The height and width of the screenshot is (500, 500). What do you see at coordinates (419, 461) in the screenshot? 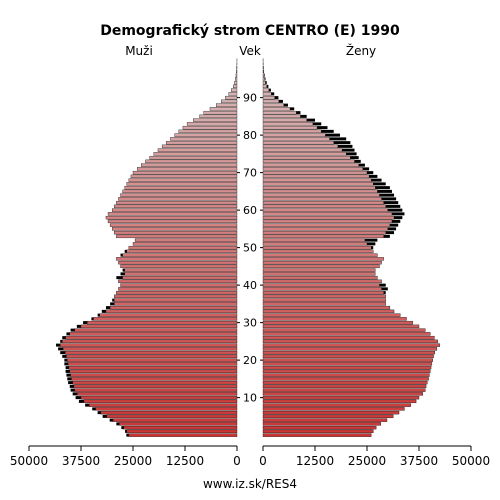
I see `x-tick-label: 37500` at bounding box center [419, 461].